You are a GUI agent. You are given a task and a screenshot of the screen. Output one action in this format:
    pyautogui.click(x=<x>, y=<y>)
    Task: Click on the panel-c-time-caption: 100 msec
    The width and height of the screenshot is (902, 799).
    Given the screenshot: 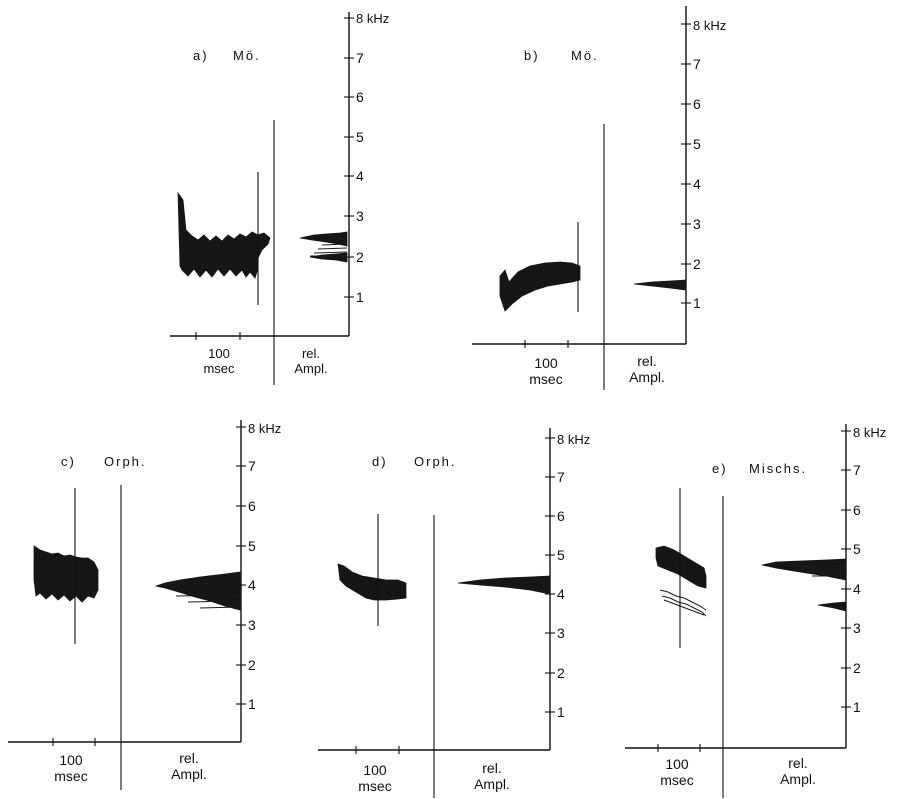 What is the action you would take?
    pyautogui.click(x=71, y=768)
    